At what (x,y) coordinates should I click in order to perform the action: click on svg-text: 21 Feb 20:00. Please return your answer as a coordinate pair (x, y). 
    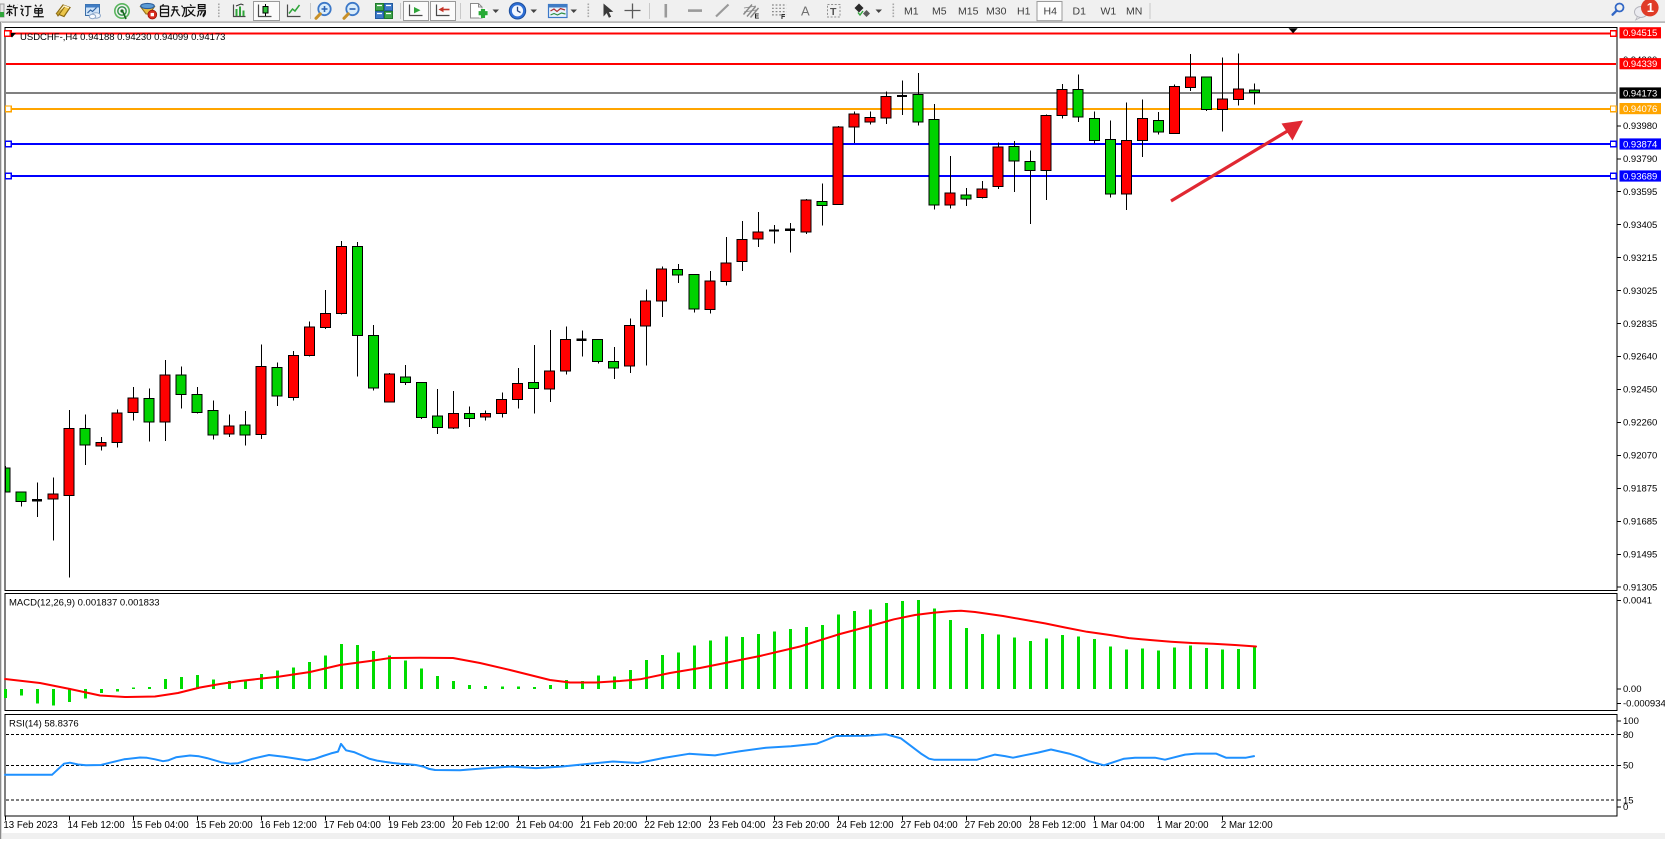
    Looking at the image, I should click on (609, 825).